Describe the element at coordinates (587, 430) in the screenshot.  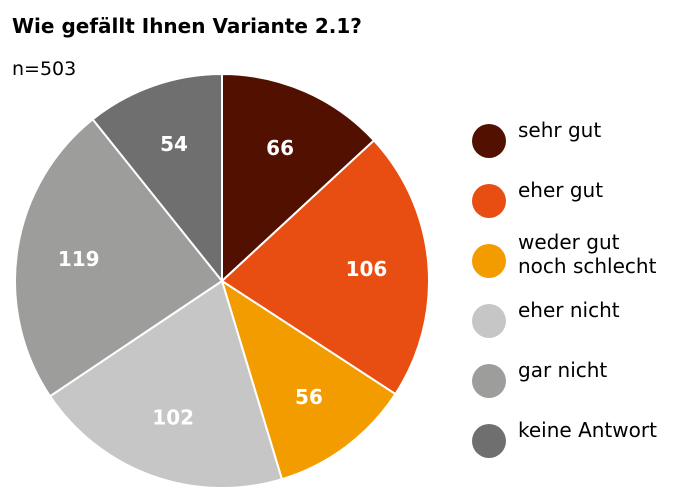
I see `legend-label: keine Antwort` at that location.